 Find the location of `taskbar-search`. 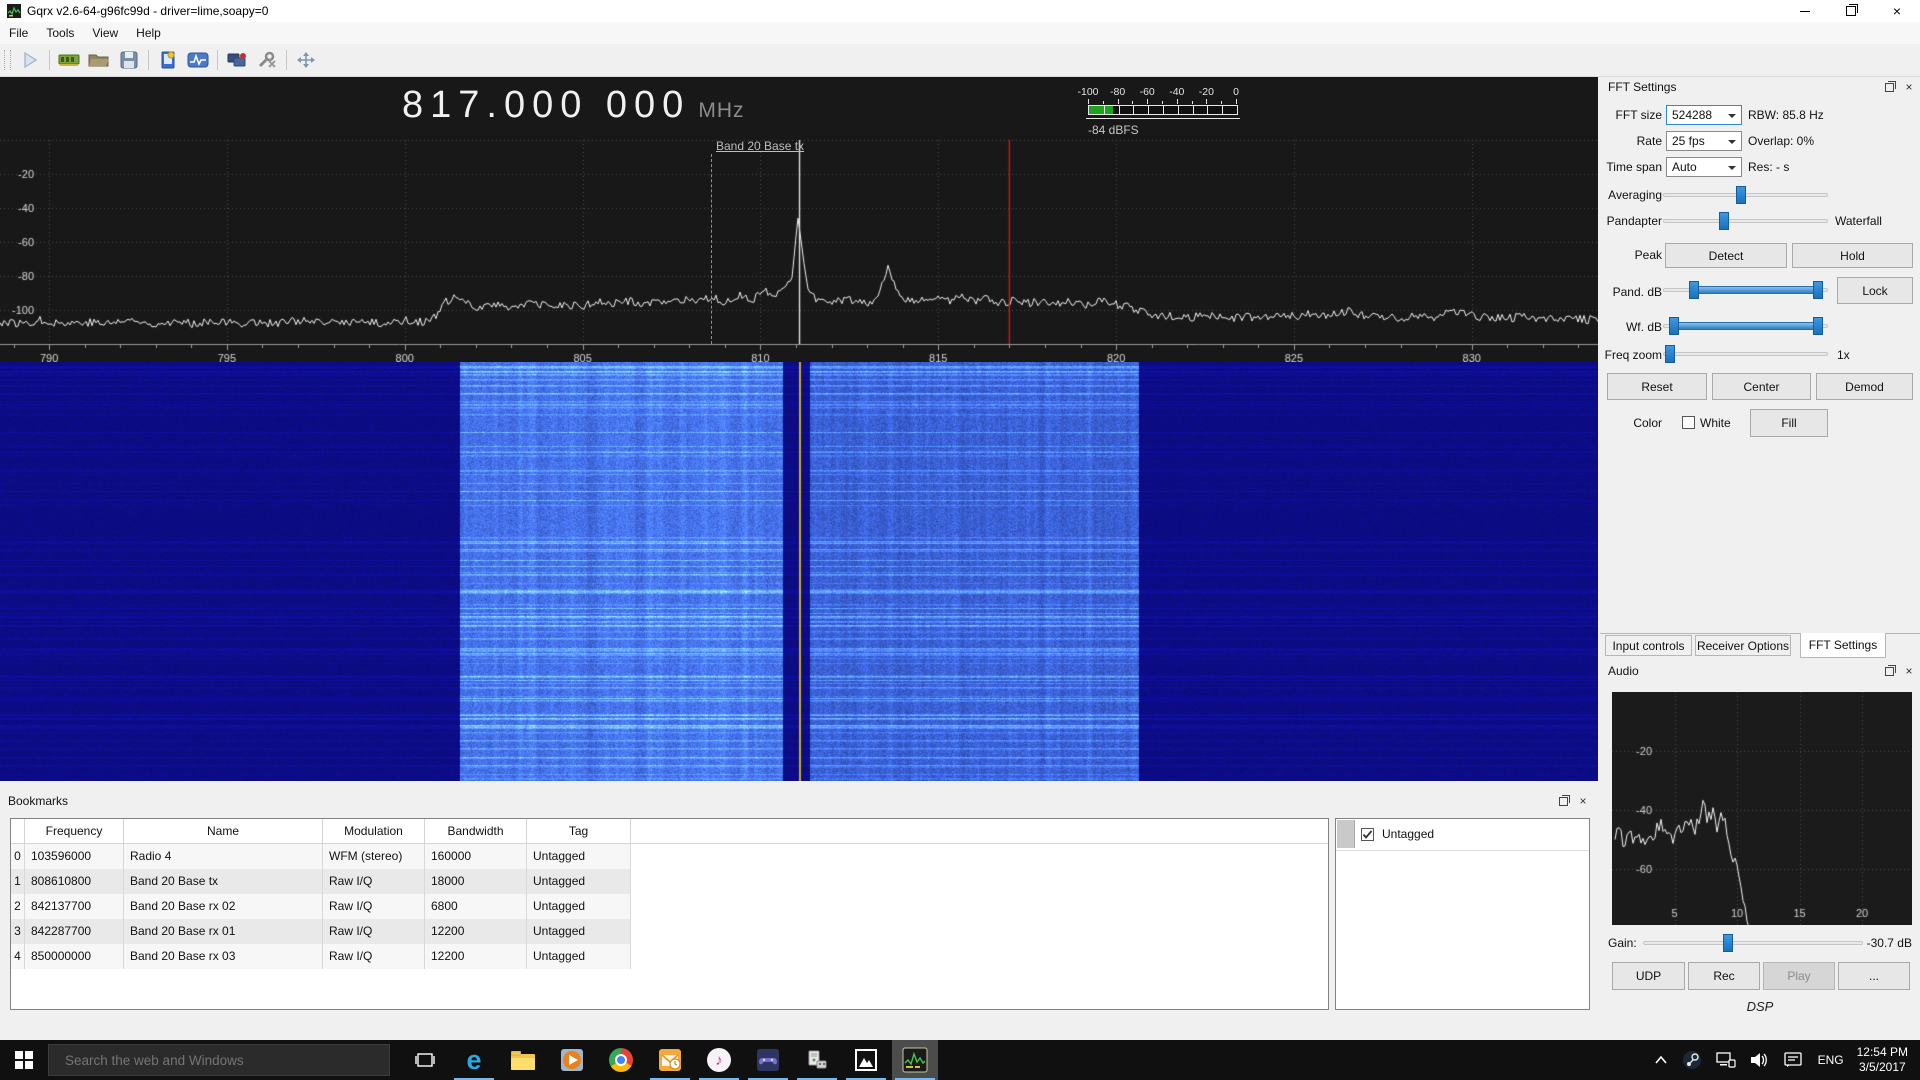

taskbar-search is located at coordinates (219, 1060).